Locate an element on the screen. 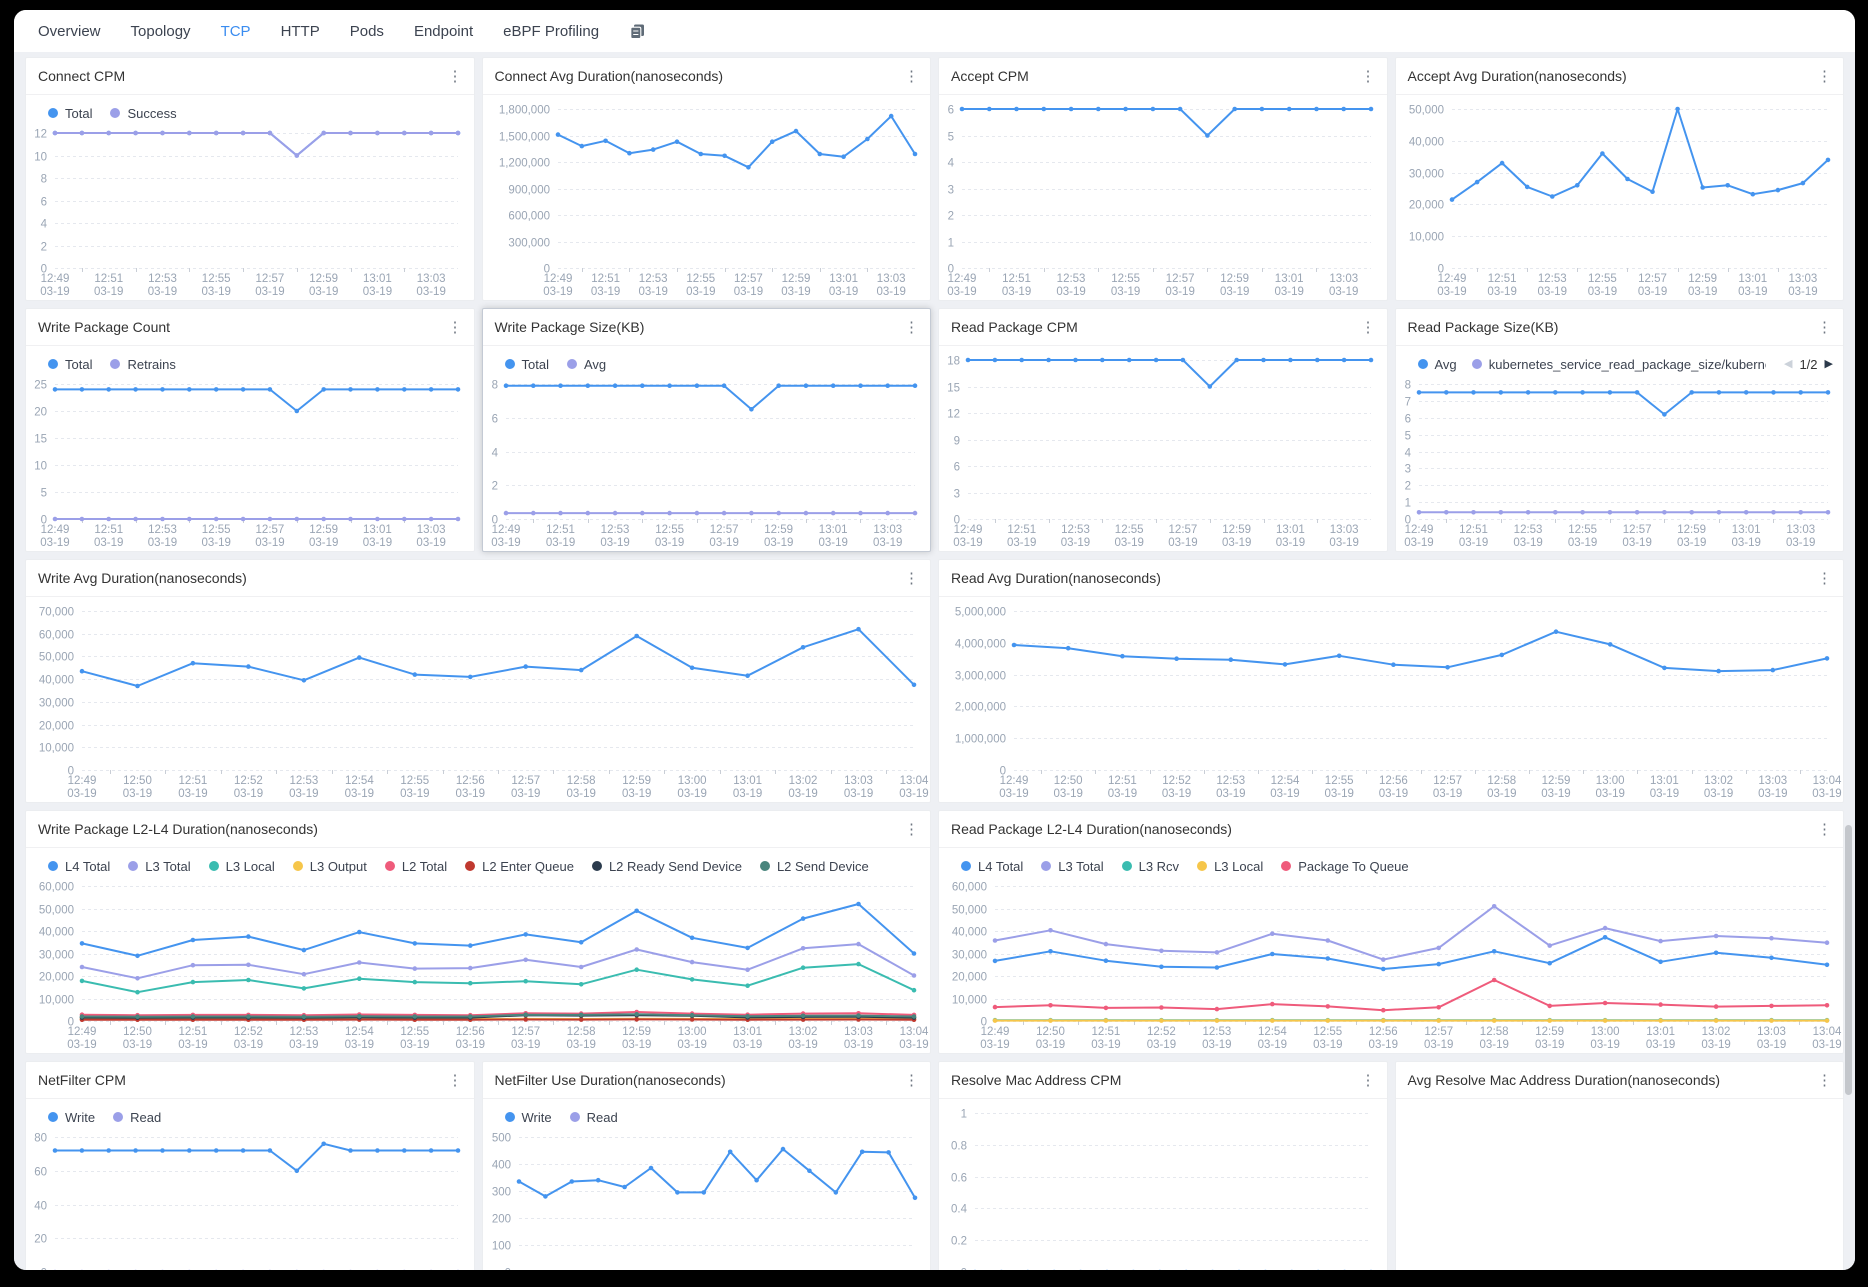 This screenshot has height=1287, width=1868. legend-item: L2 Total is located at coordinates (415, 866).